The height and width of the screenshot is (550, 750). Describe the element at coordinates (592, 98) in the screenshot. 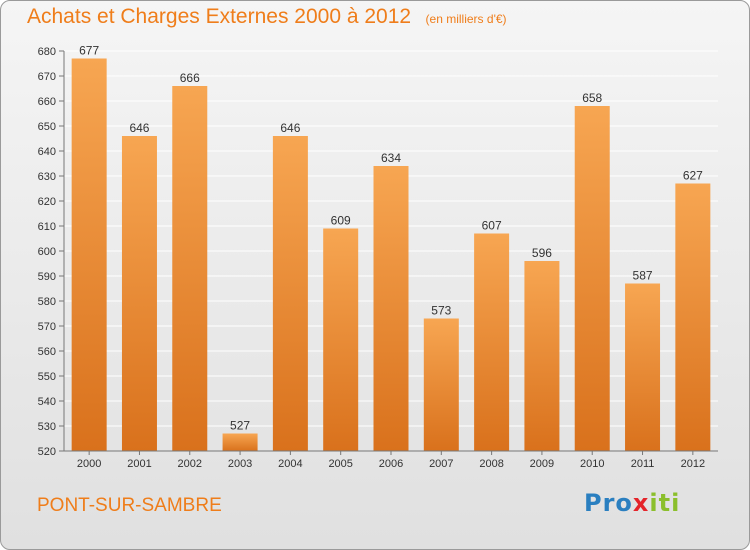

I see `data-label: 658` at that location.